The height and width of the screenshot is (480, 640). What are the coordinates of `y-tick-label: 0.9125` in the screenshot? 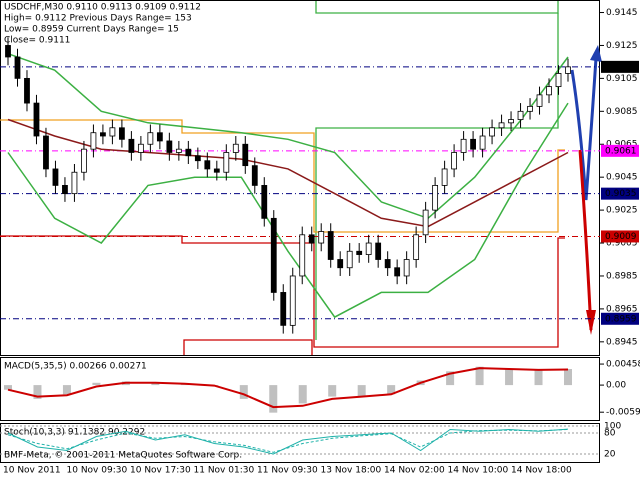 It's located at (622, 46).